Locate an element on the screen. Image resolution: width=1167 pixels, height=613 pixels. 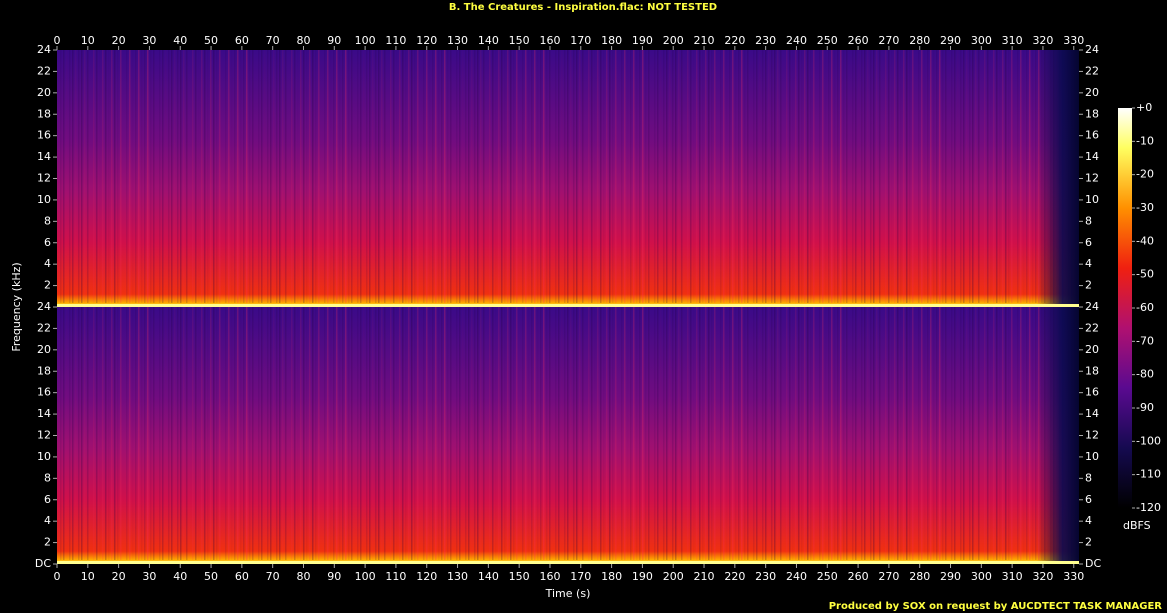
x-tick-label: 260 is located at coordinates (858, 576).